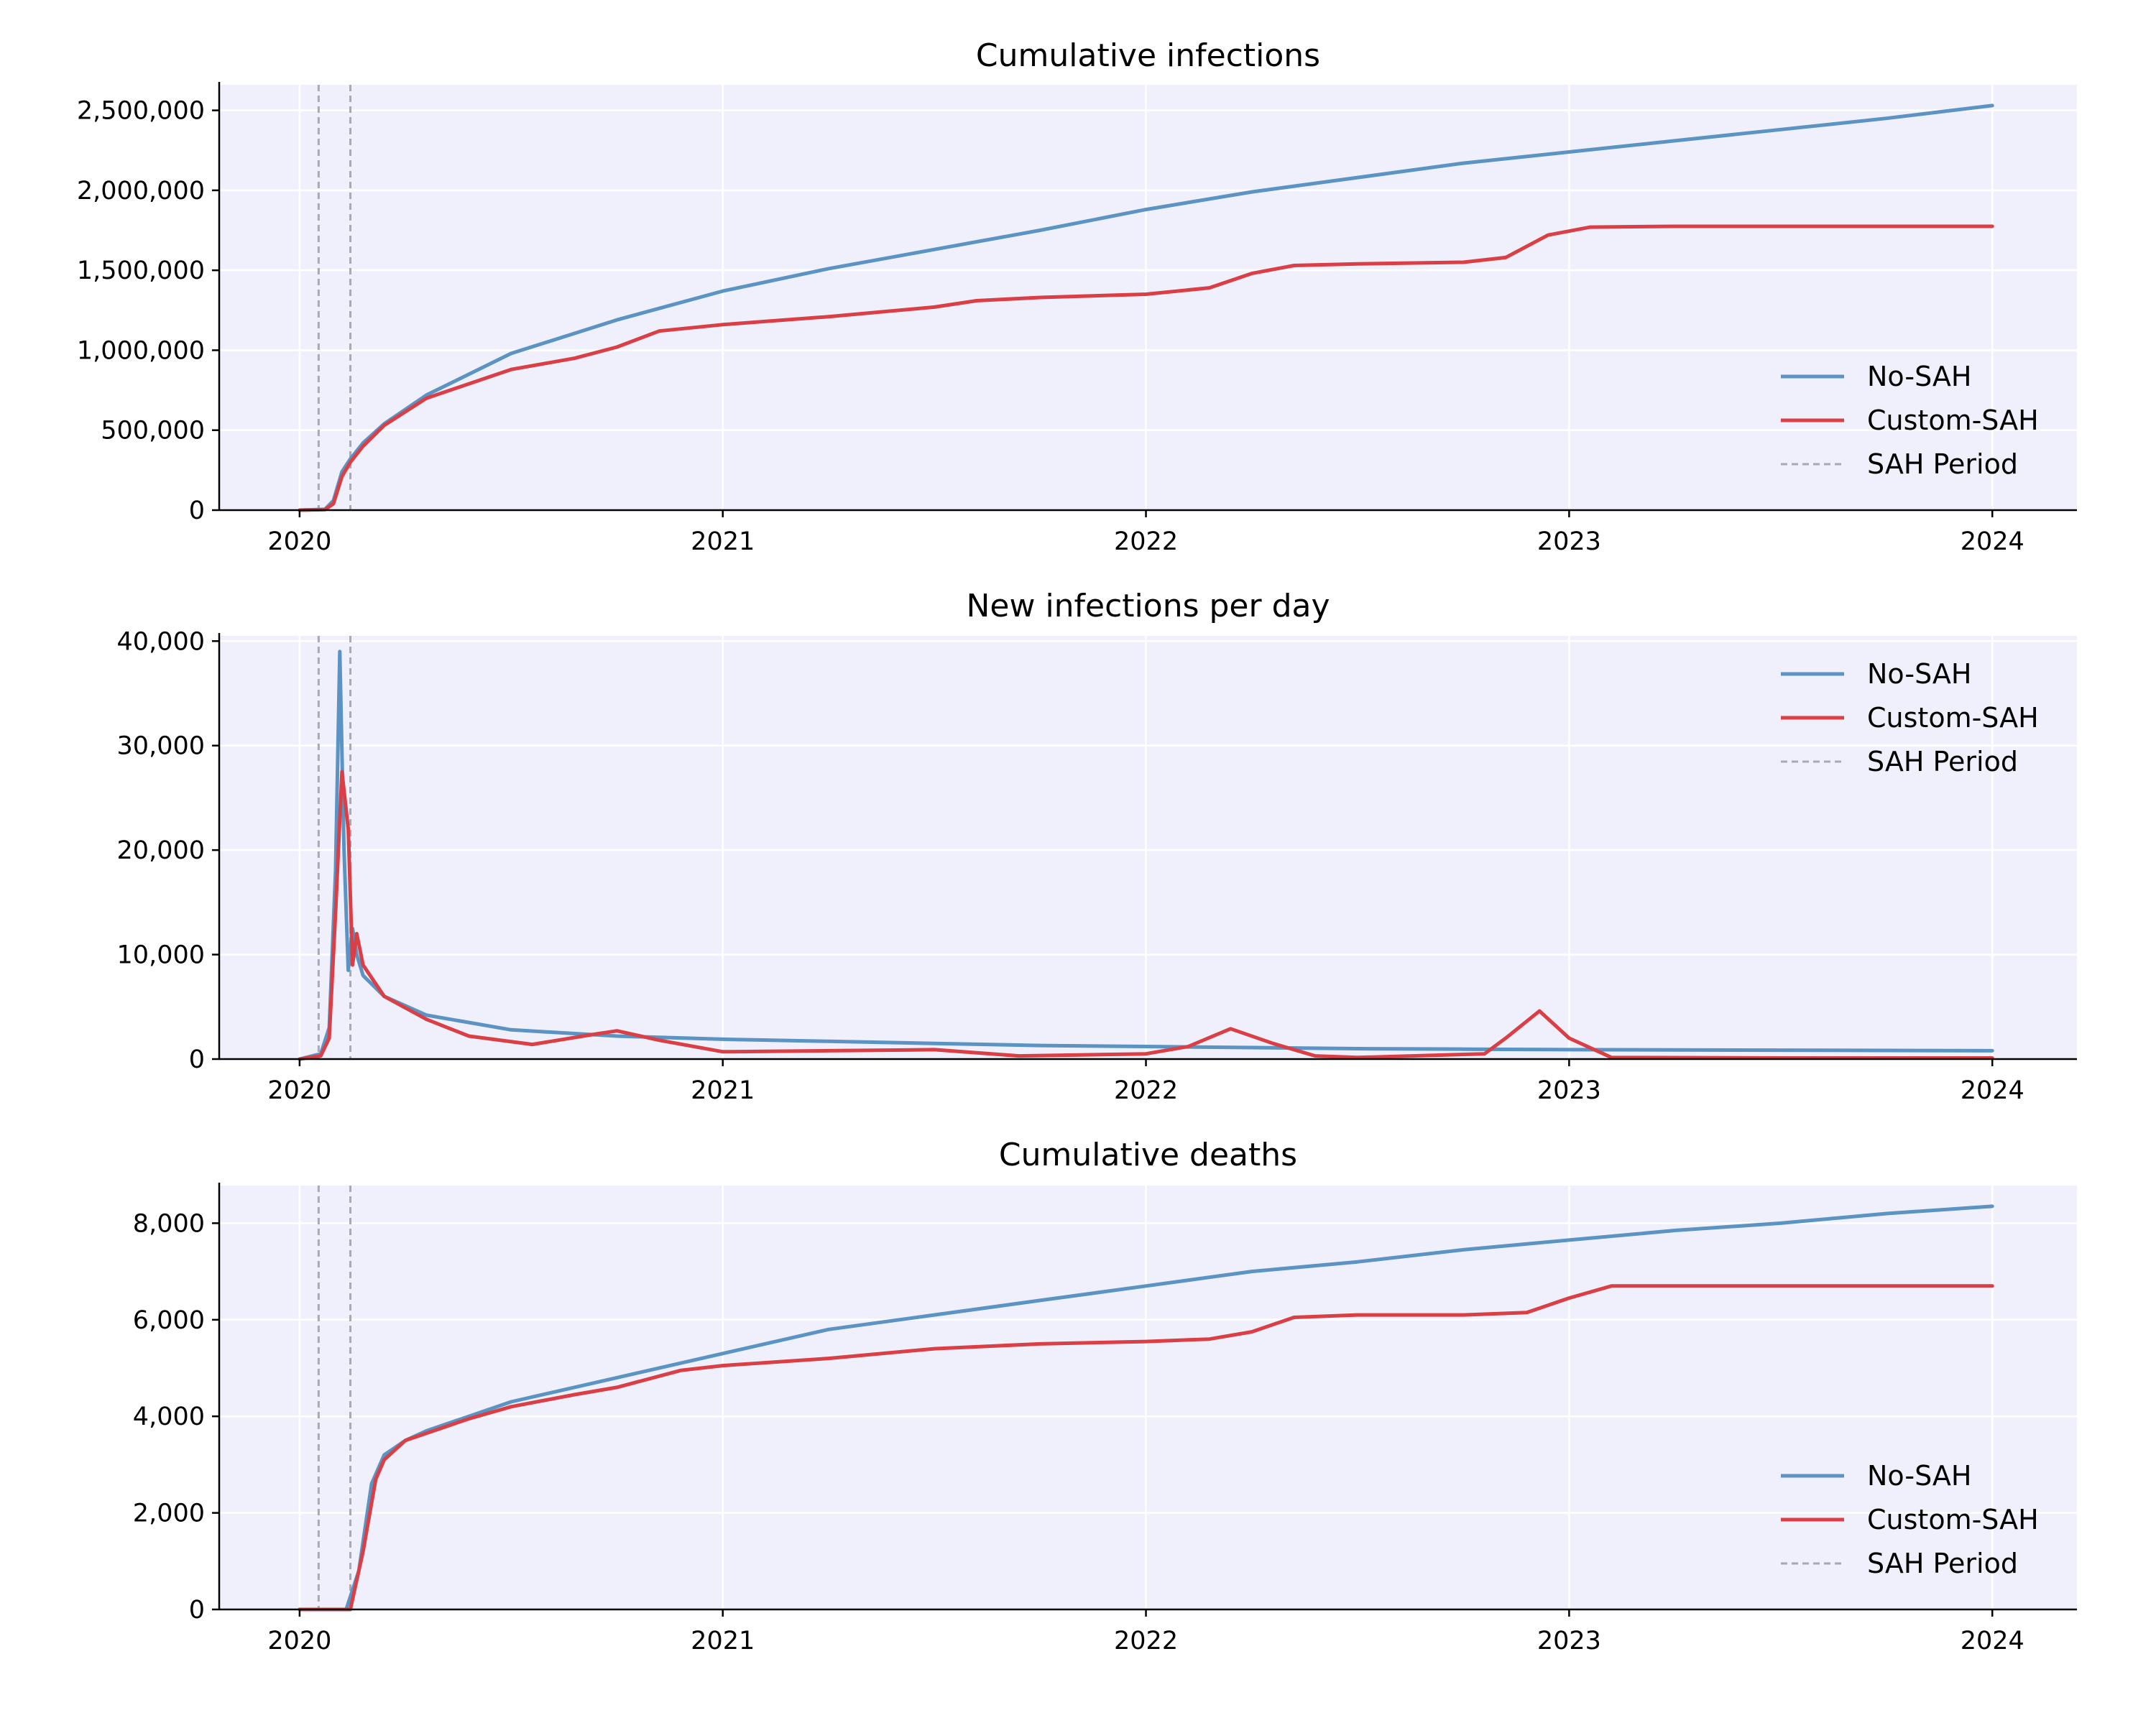 The image size is (2156, 1728). Describe the element at coordinates (141, 271) in the screenshot. I see `y-tick-label: 1,500,000` at that location.